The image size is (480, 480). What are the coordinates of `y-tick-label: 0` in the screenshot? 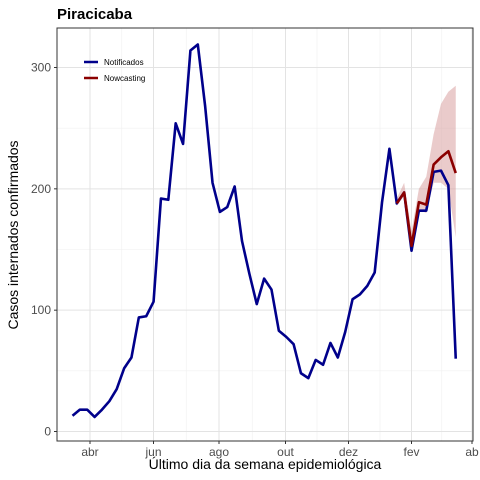 It's located at (47, 432).